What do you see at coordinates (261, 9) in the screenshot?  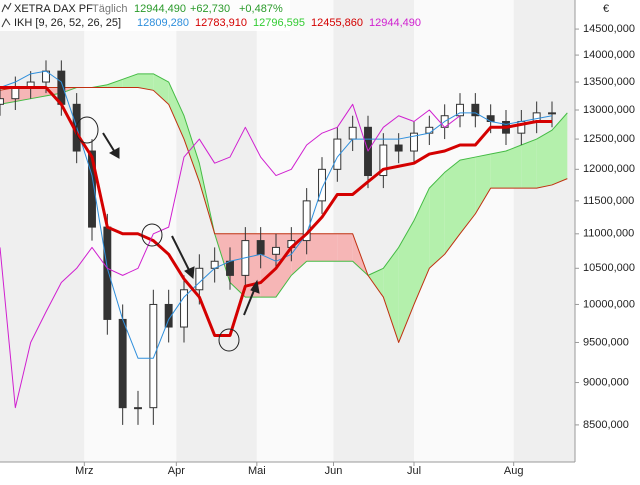 I see `change-percent: +0,487%` at bounding box center [261, 9].